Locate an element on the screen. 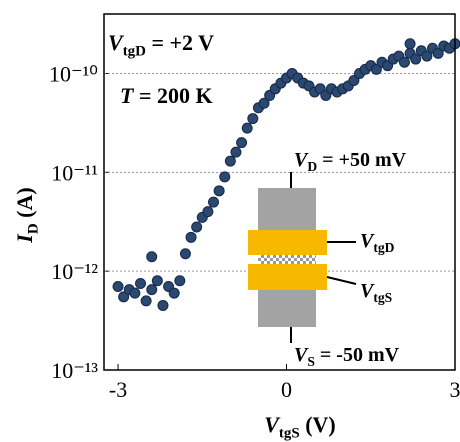 The height and width of the screenshot is (442, 460). x-tick-label: 3 is located at coordinates (455, 389).